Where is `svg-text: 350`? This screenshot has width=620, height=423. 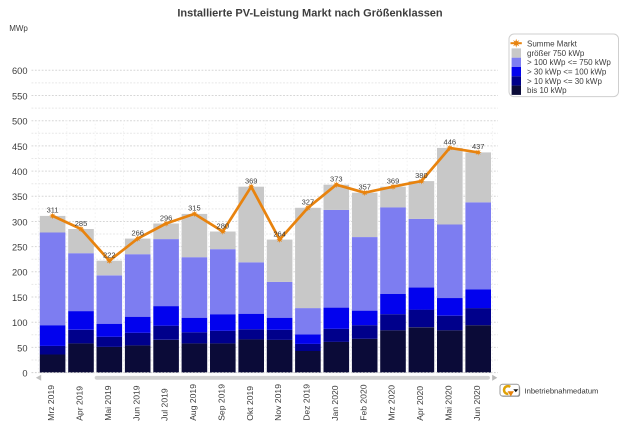
svg-text: 350 is located at coordinates (20, 197).